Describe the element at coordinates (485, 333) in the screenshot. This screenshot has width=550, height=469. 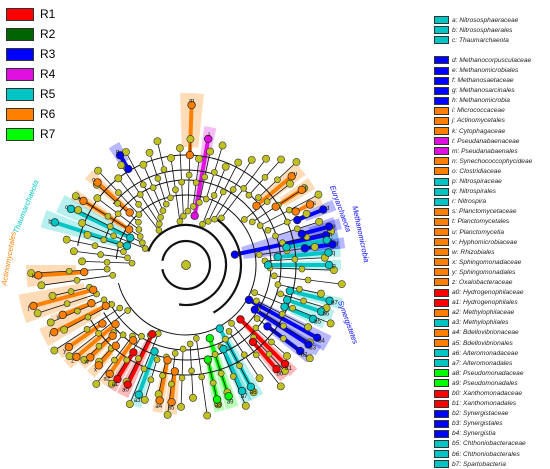
I see `taxa-label: a4: Bdellovibrionaceae` at that location.